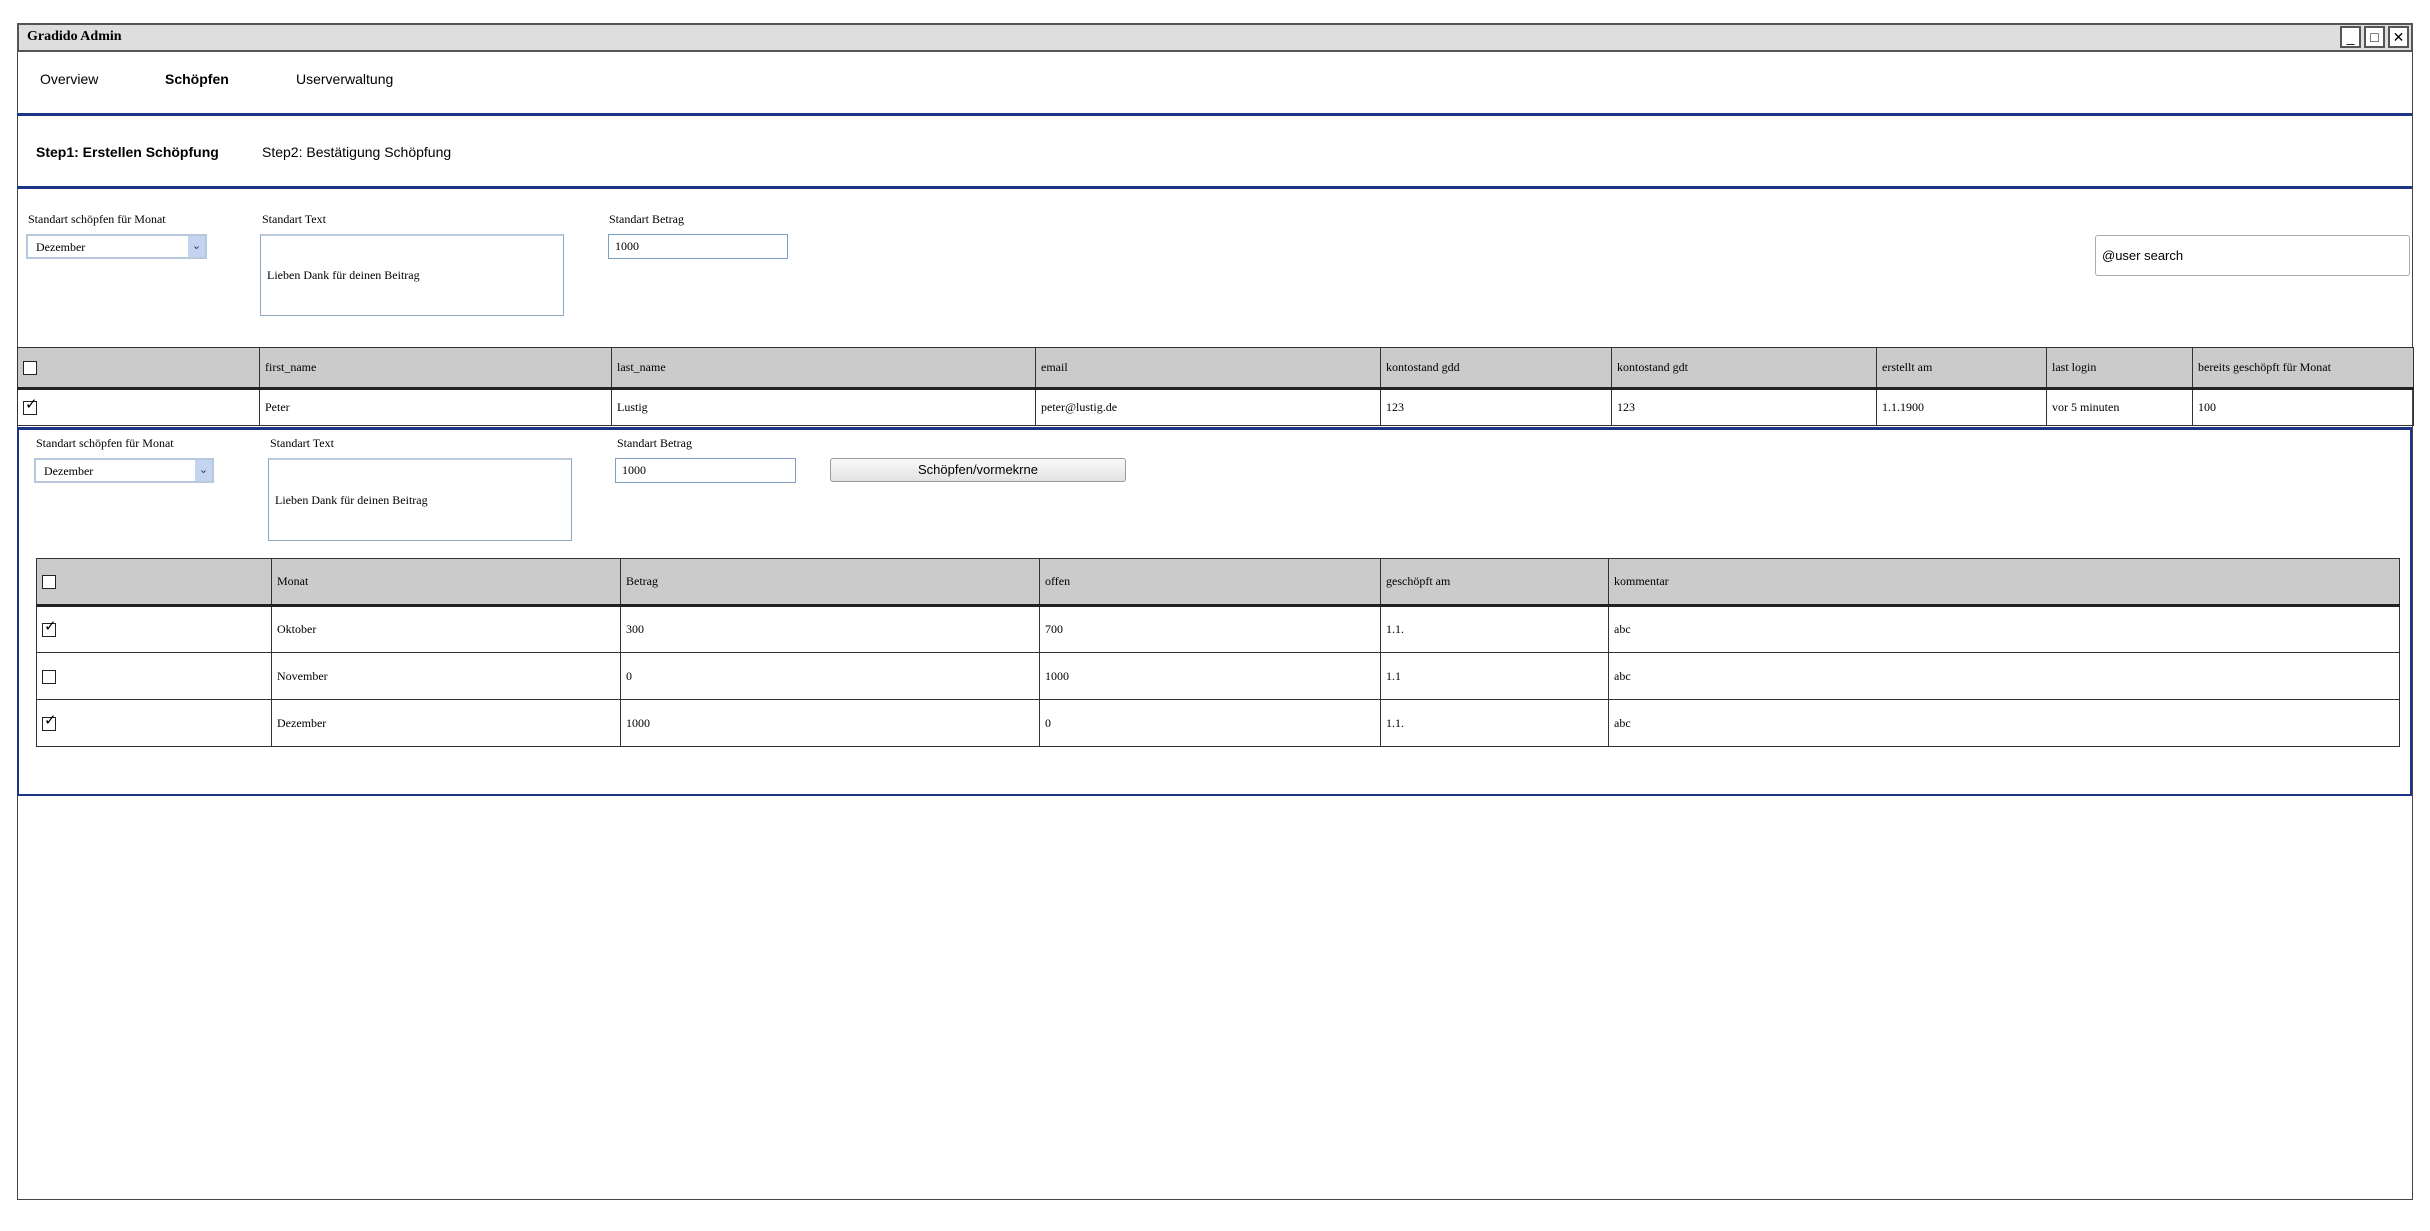  I want to click on close-button: ✕, so click(2398, 37).